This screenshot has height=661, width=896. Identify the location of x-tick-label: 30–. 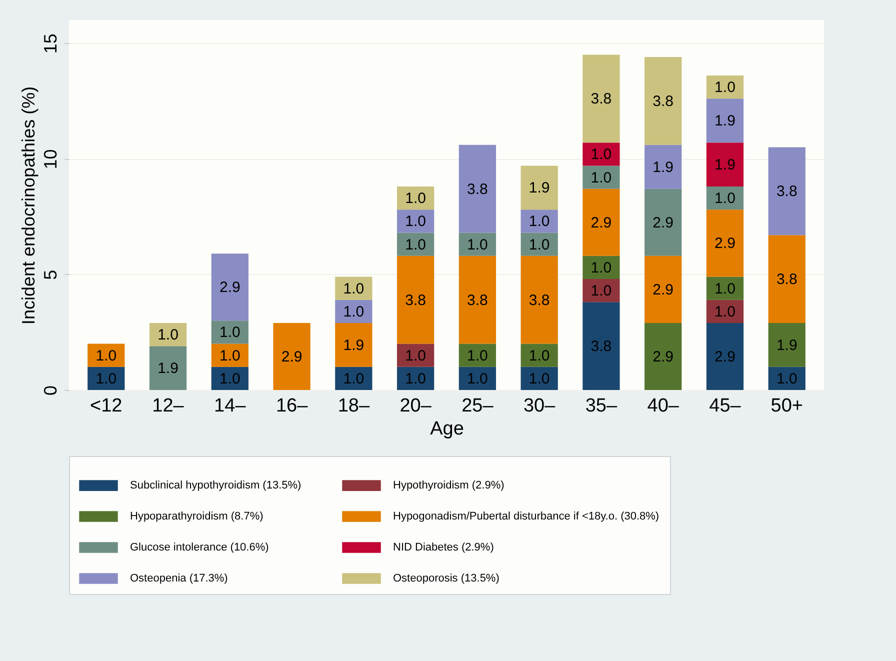
(539, 406).